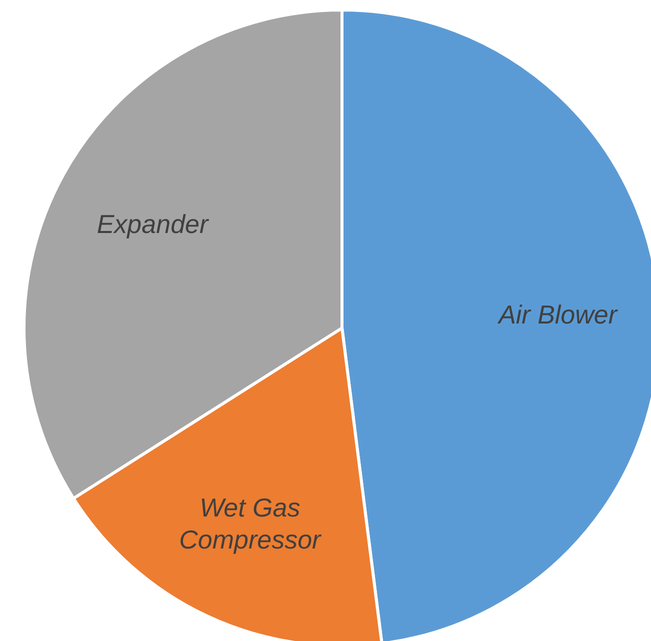 Image resolution: width=651 pixels, height=641 pixels. What do you see at coordinates (250, 523) in the screenshot?
I see `slice-label: Wet Gas Compressor` at bounding box center [250, 523].